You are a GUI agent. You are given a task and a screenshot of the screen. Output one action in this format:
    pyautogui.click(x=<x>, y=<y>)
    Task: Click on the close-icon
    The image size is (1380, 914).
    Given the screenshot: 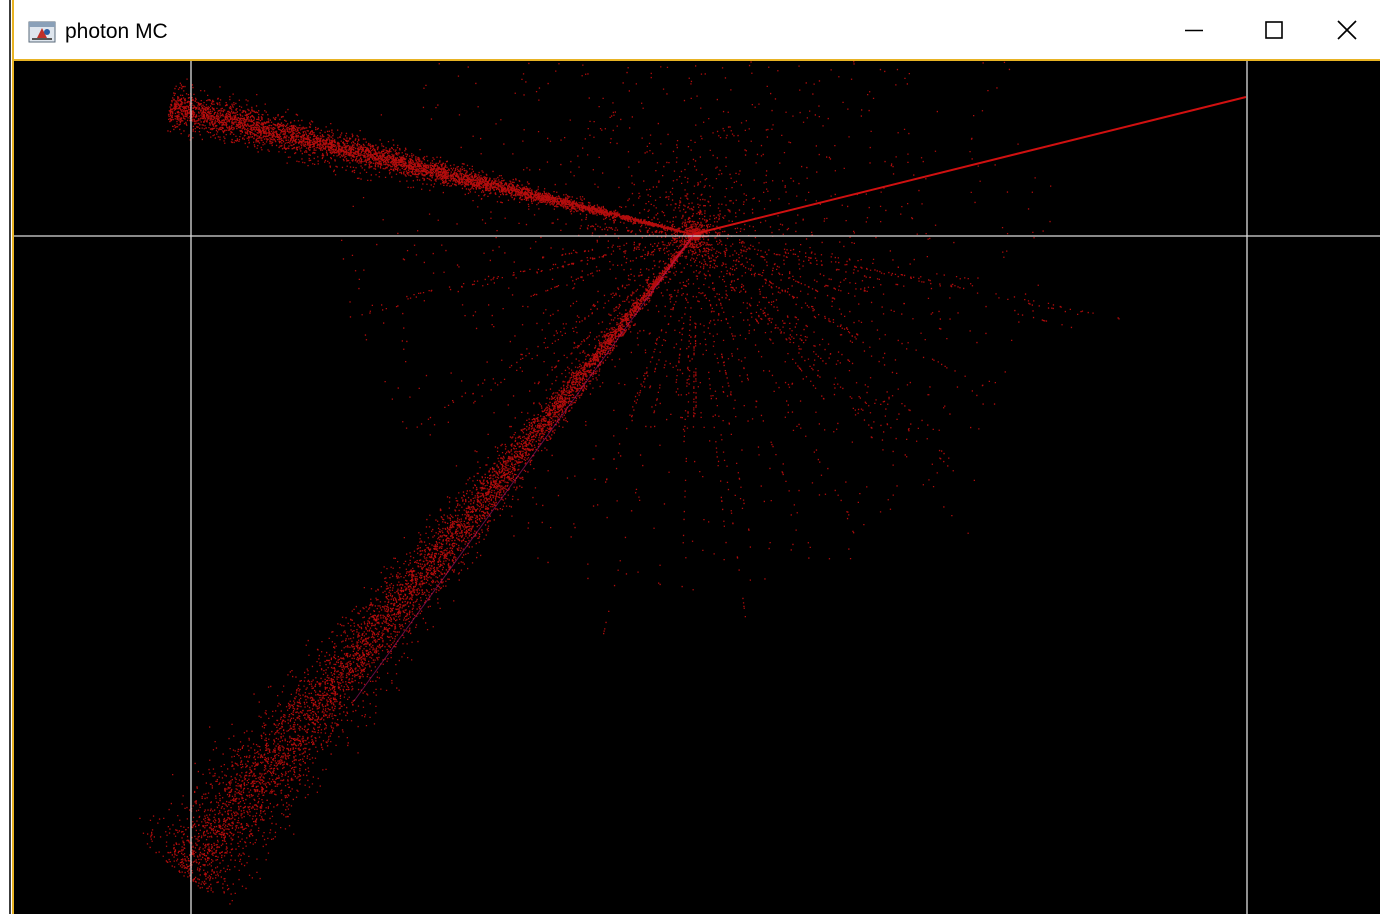 What is the action you would take?
    pyautogui.click(x=1347, y=29)
    